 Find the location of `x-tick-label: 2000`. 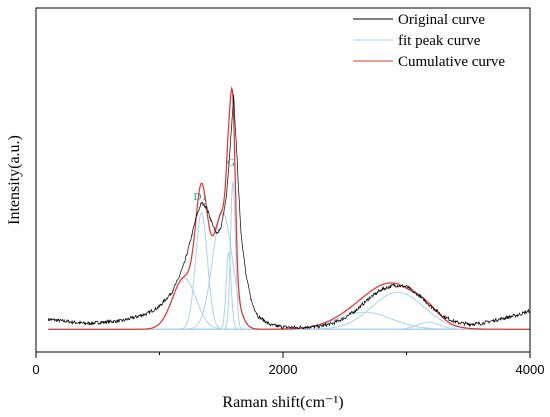

x-tick-label: 2000 is located at coordinates (283, 369).